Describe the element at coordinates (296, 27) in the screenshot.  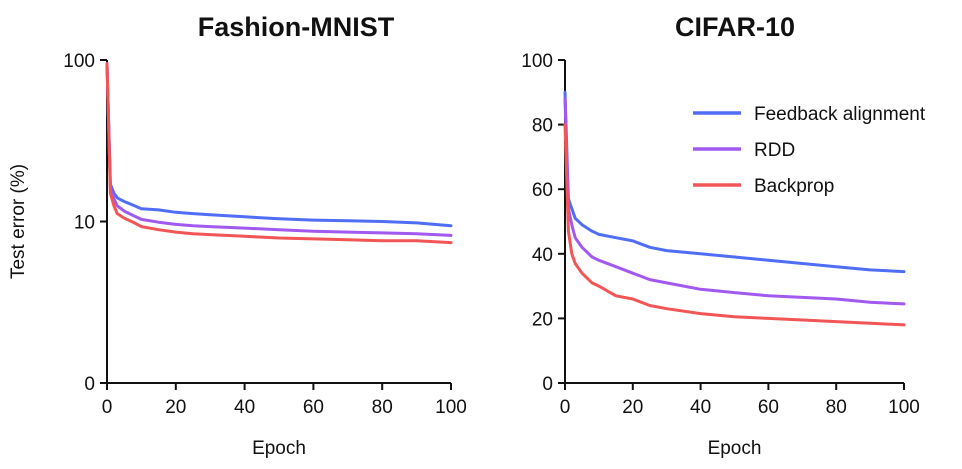
I see `chart-title: Fashion-MNIST` at that location.